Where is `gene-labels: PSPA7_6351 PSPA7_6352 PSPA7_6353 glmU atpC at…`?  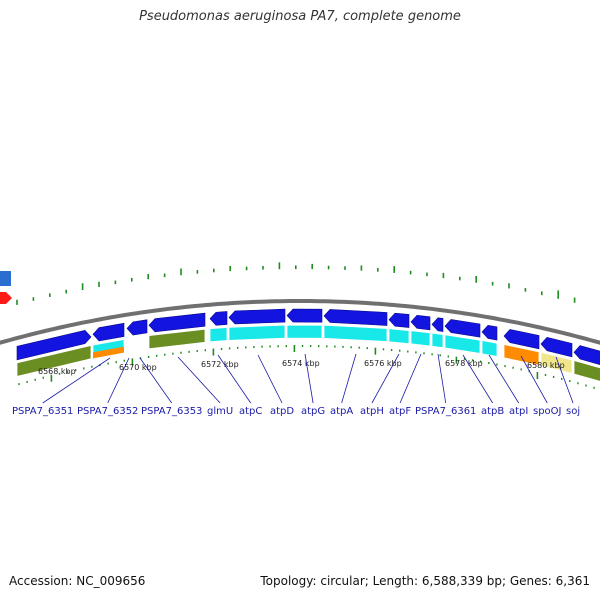
gene-labels: PSPA7_6351 PSPA7_6352 PSPA7_6353 glmU atpC at… is located at coordinates (296, 411).